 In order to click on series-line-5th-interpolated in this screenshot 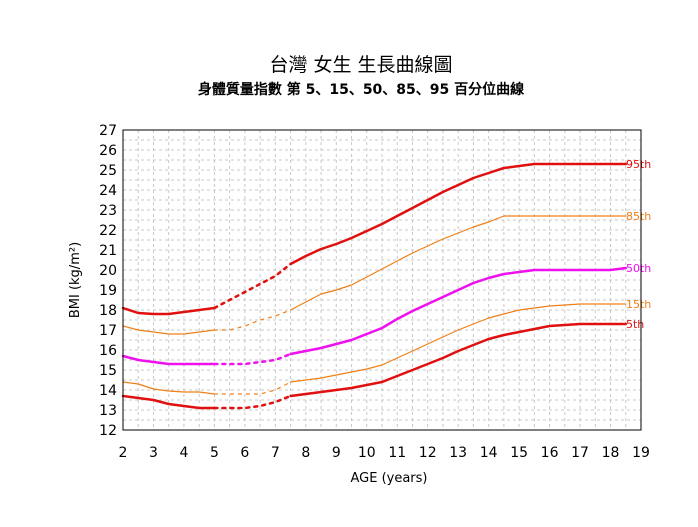, I will do `click(252, 402)`.